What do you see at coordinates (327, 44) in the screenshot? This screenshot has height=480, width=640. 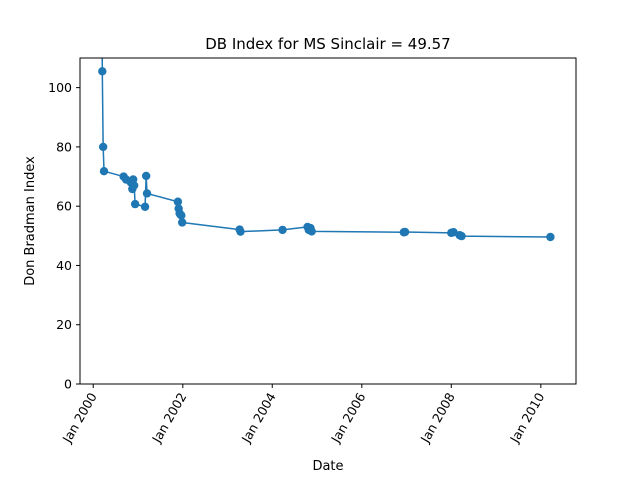 I see `chart-title: DB Index for MS Sinclair = 49.57` at bounding box center [327, 44].